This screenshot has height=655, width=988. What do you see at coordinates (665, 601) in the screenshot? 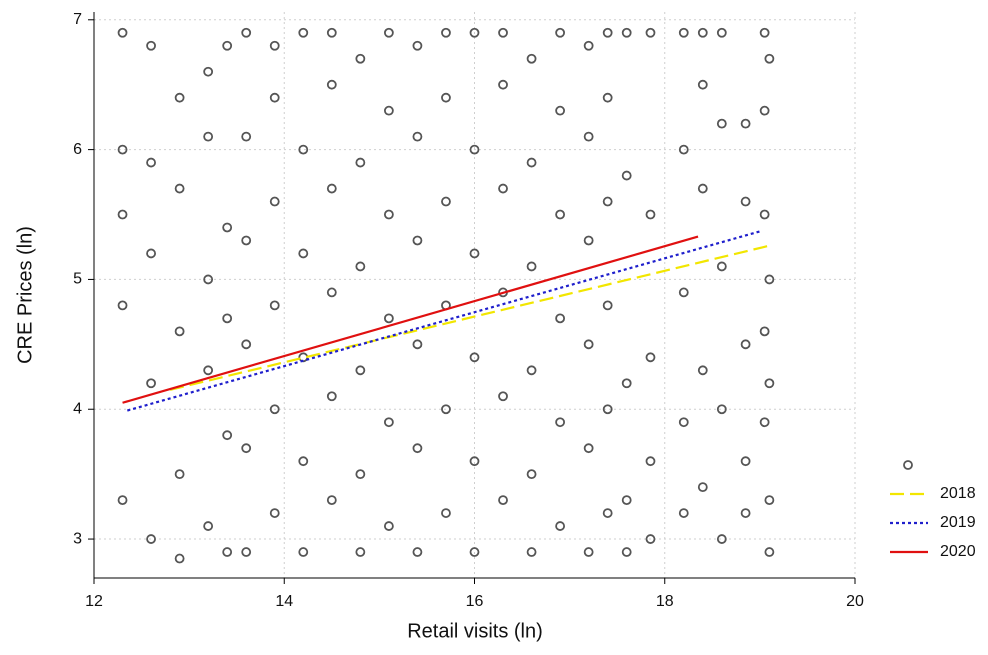
I see `x-tick-label: 18` at bounding box center [665, 601].